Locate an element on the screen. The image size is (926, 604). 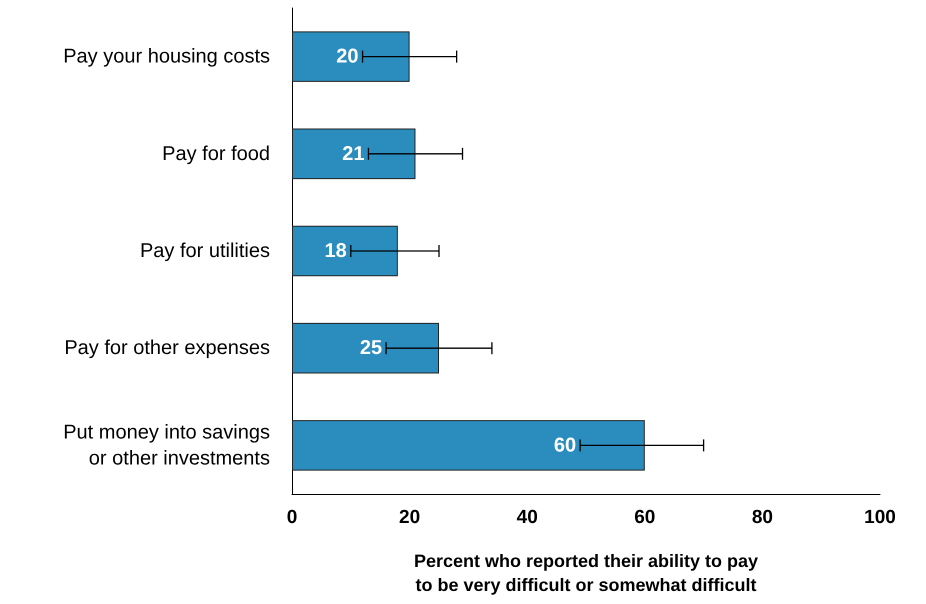
data-label: 20 is located at coordinates (347, 57).